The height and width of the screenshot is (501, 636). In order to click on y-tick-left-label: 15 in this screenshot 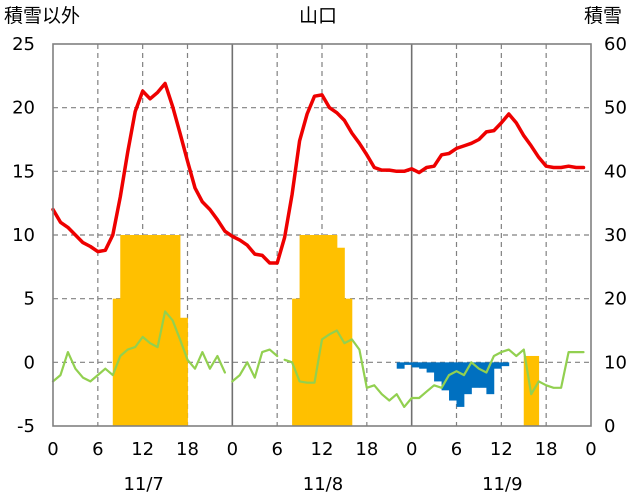, I will do `click(23, 171)`.